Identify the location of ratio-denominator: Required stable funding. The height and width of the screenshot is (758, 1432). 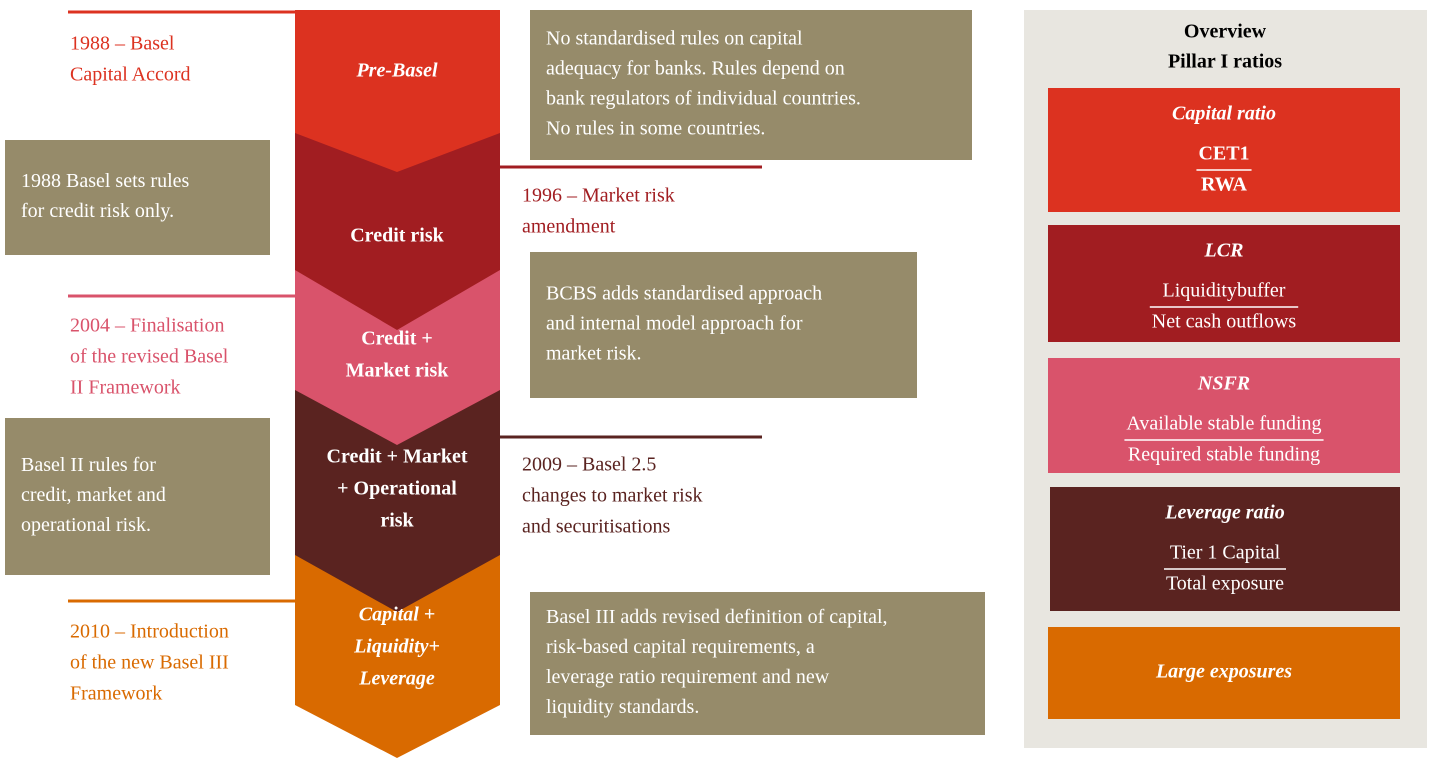
(1224, 455).